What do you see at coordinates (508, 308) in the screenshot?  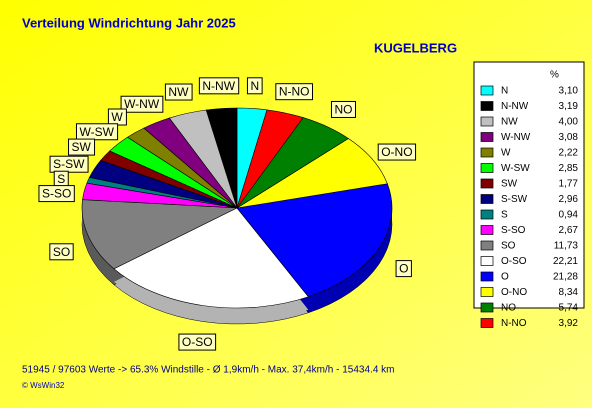 I see `legend-label: NO` at bounding box center [508, 308].